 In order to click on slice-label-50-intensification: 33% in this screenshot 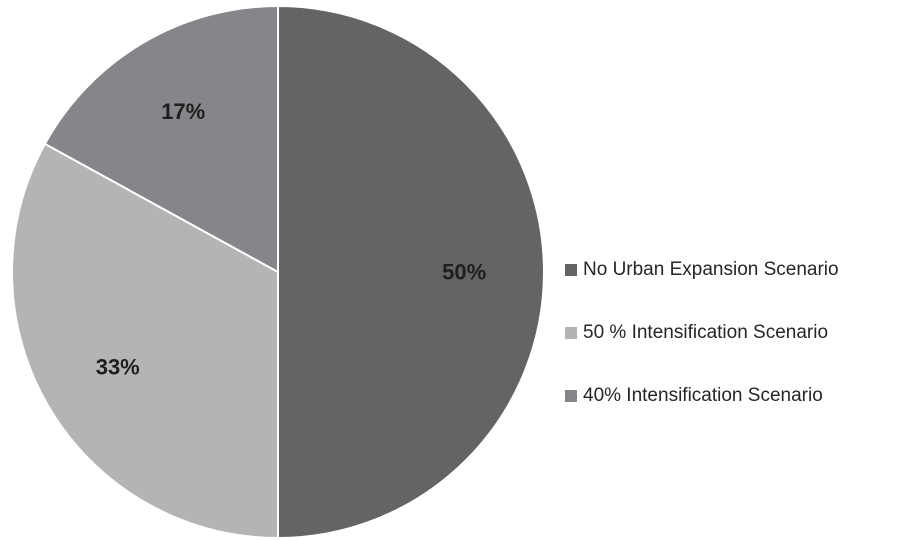, I will do `click(118, 366)`.